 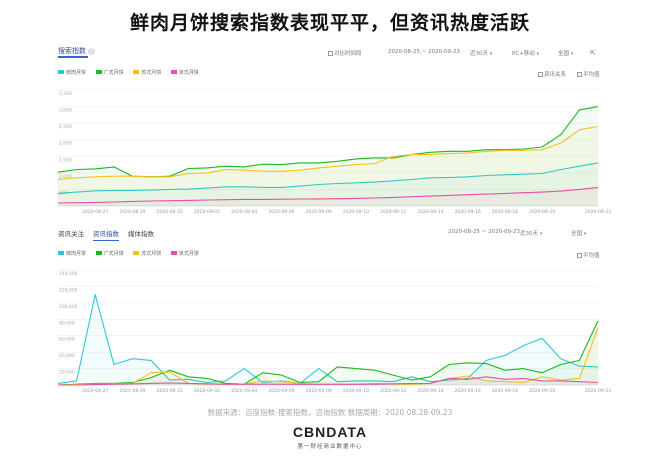 I want to click on x-tick-label: 2020-09-02, so click(x=207, y=212).